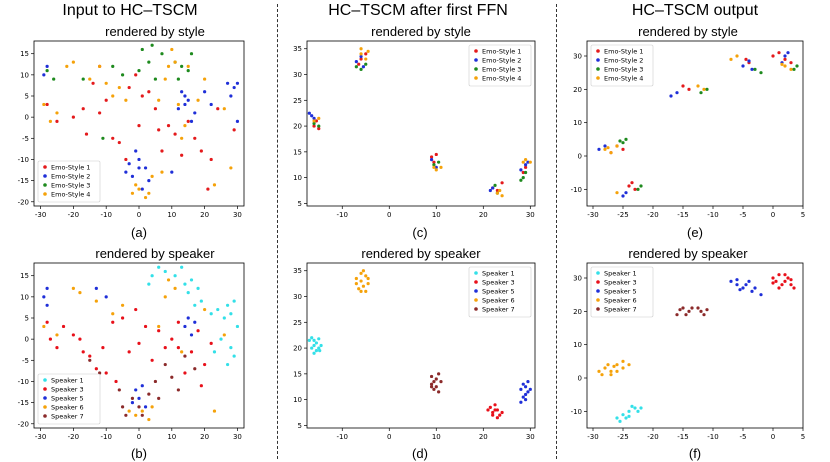 The image size is (830, 462). I want to click on y-tick-label: -15, so click(23, 403).